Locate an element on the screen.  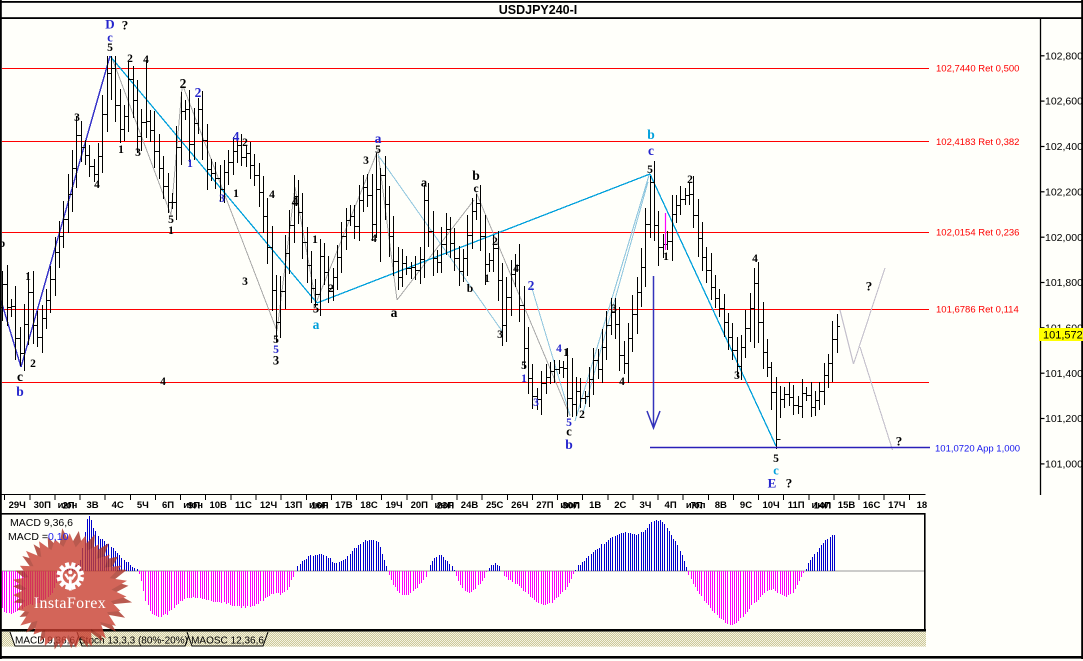
svg-text: 17Ч is located at coordinates (897, 505).